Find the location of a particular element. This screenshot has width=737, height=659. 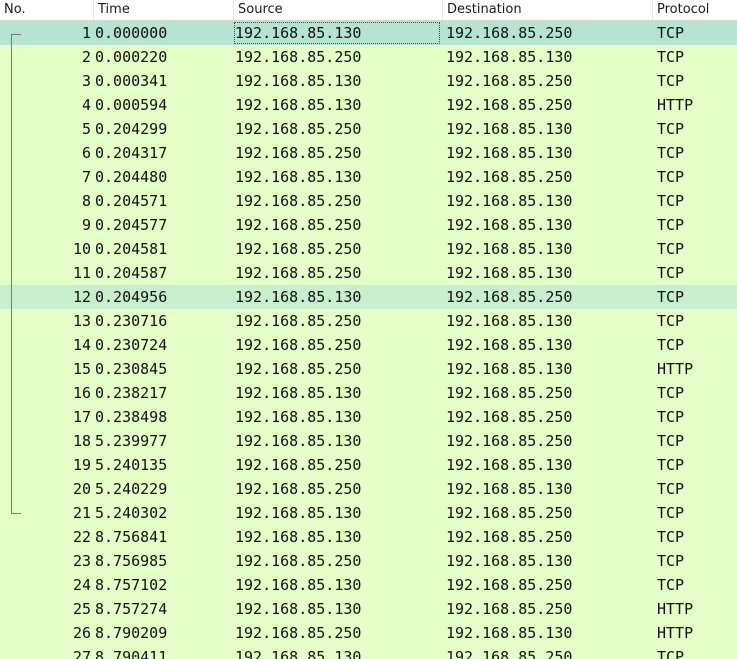

packet-row: 6 0.204317 192.168.85.250 192.168.85.130 TCP is located at coordinates (368, 153).